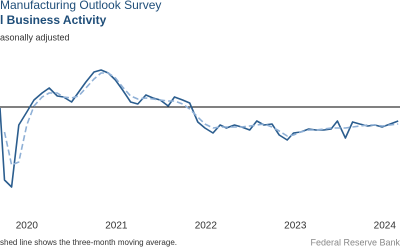 Image resolution: width=400 pixels, height=250 pixels. What do you see at coordinates (116, 226) in the screenshot?
I see `x-tick-label: 2021` at bounding box center [116, 226].